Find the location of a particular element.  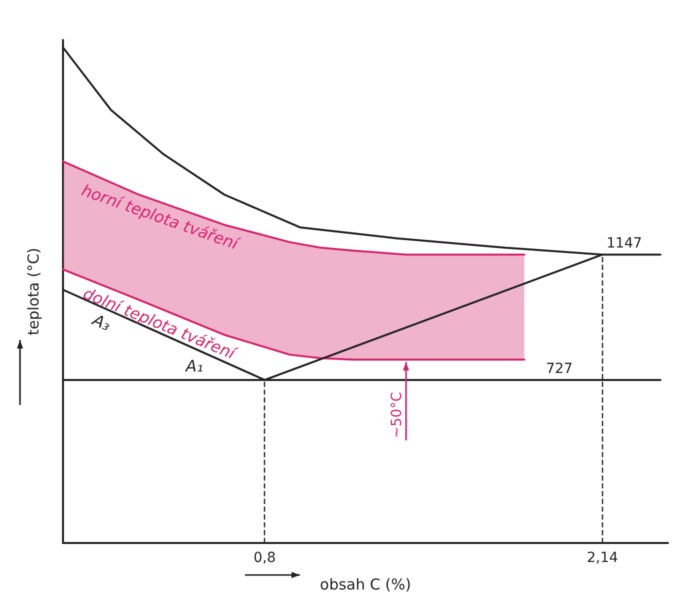

annotation: ~50°C is located at coordinates (396, 415).